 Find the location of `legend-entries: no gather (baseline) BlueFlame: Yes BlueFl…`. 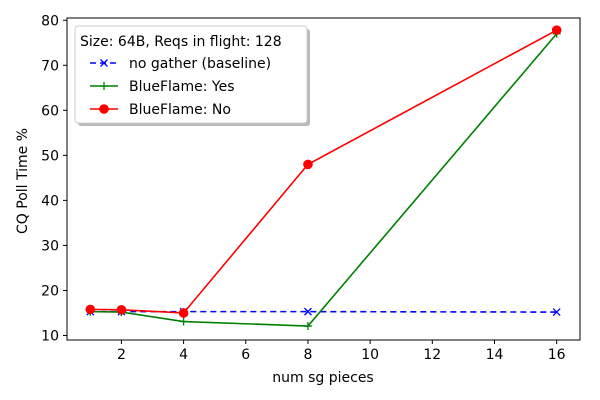

legend-entries: no gather (baseline) BlueFlame: Yes BlueFl… is located at coordinates (180, 87).